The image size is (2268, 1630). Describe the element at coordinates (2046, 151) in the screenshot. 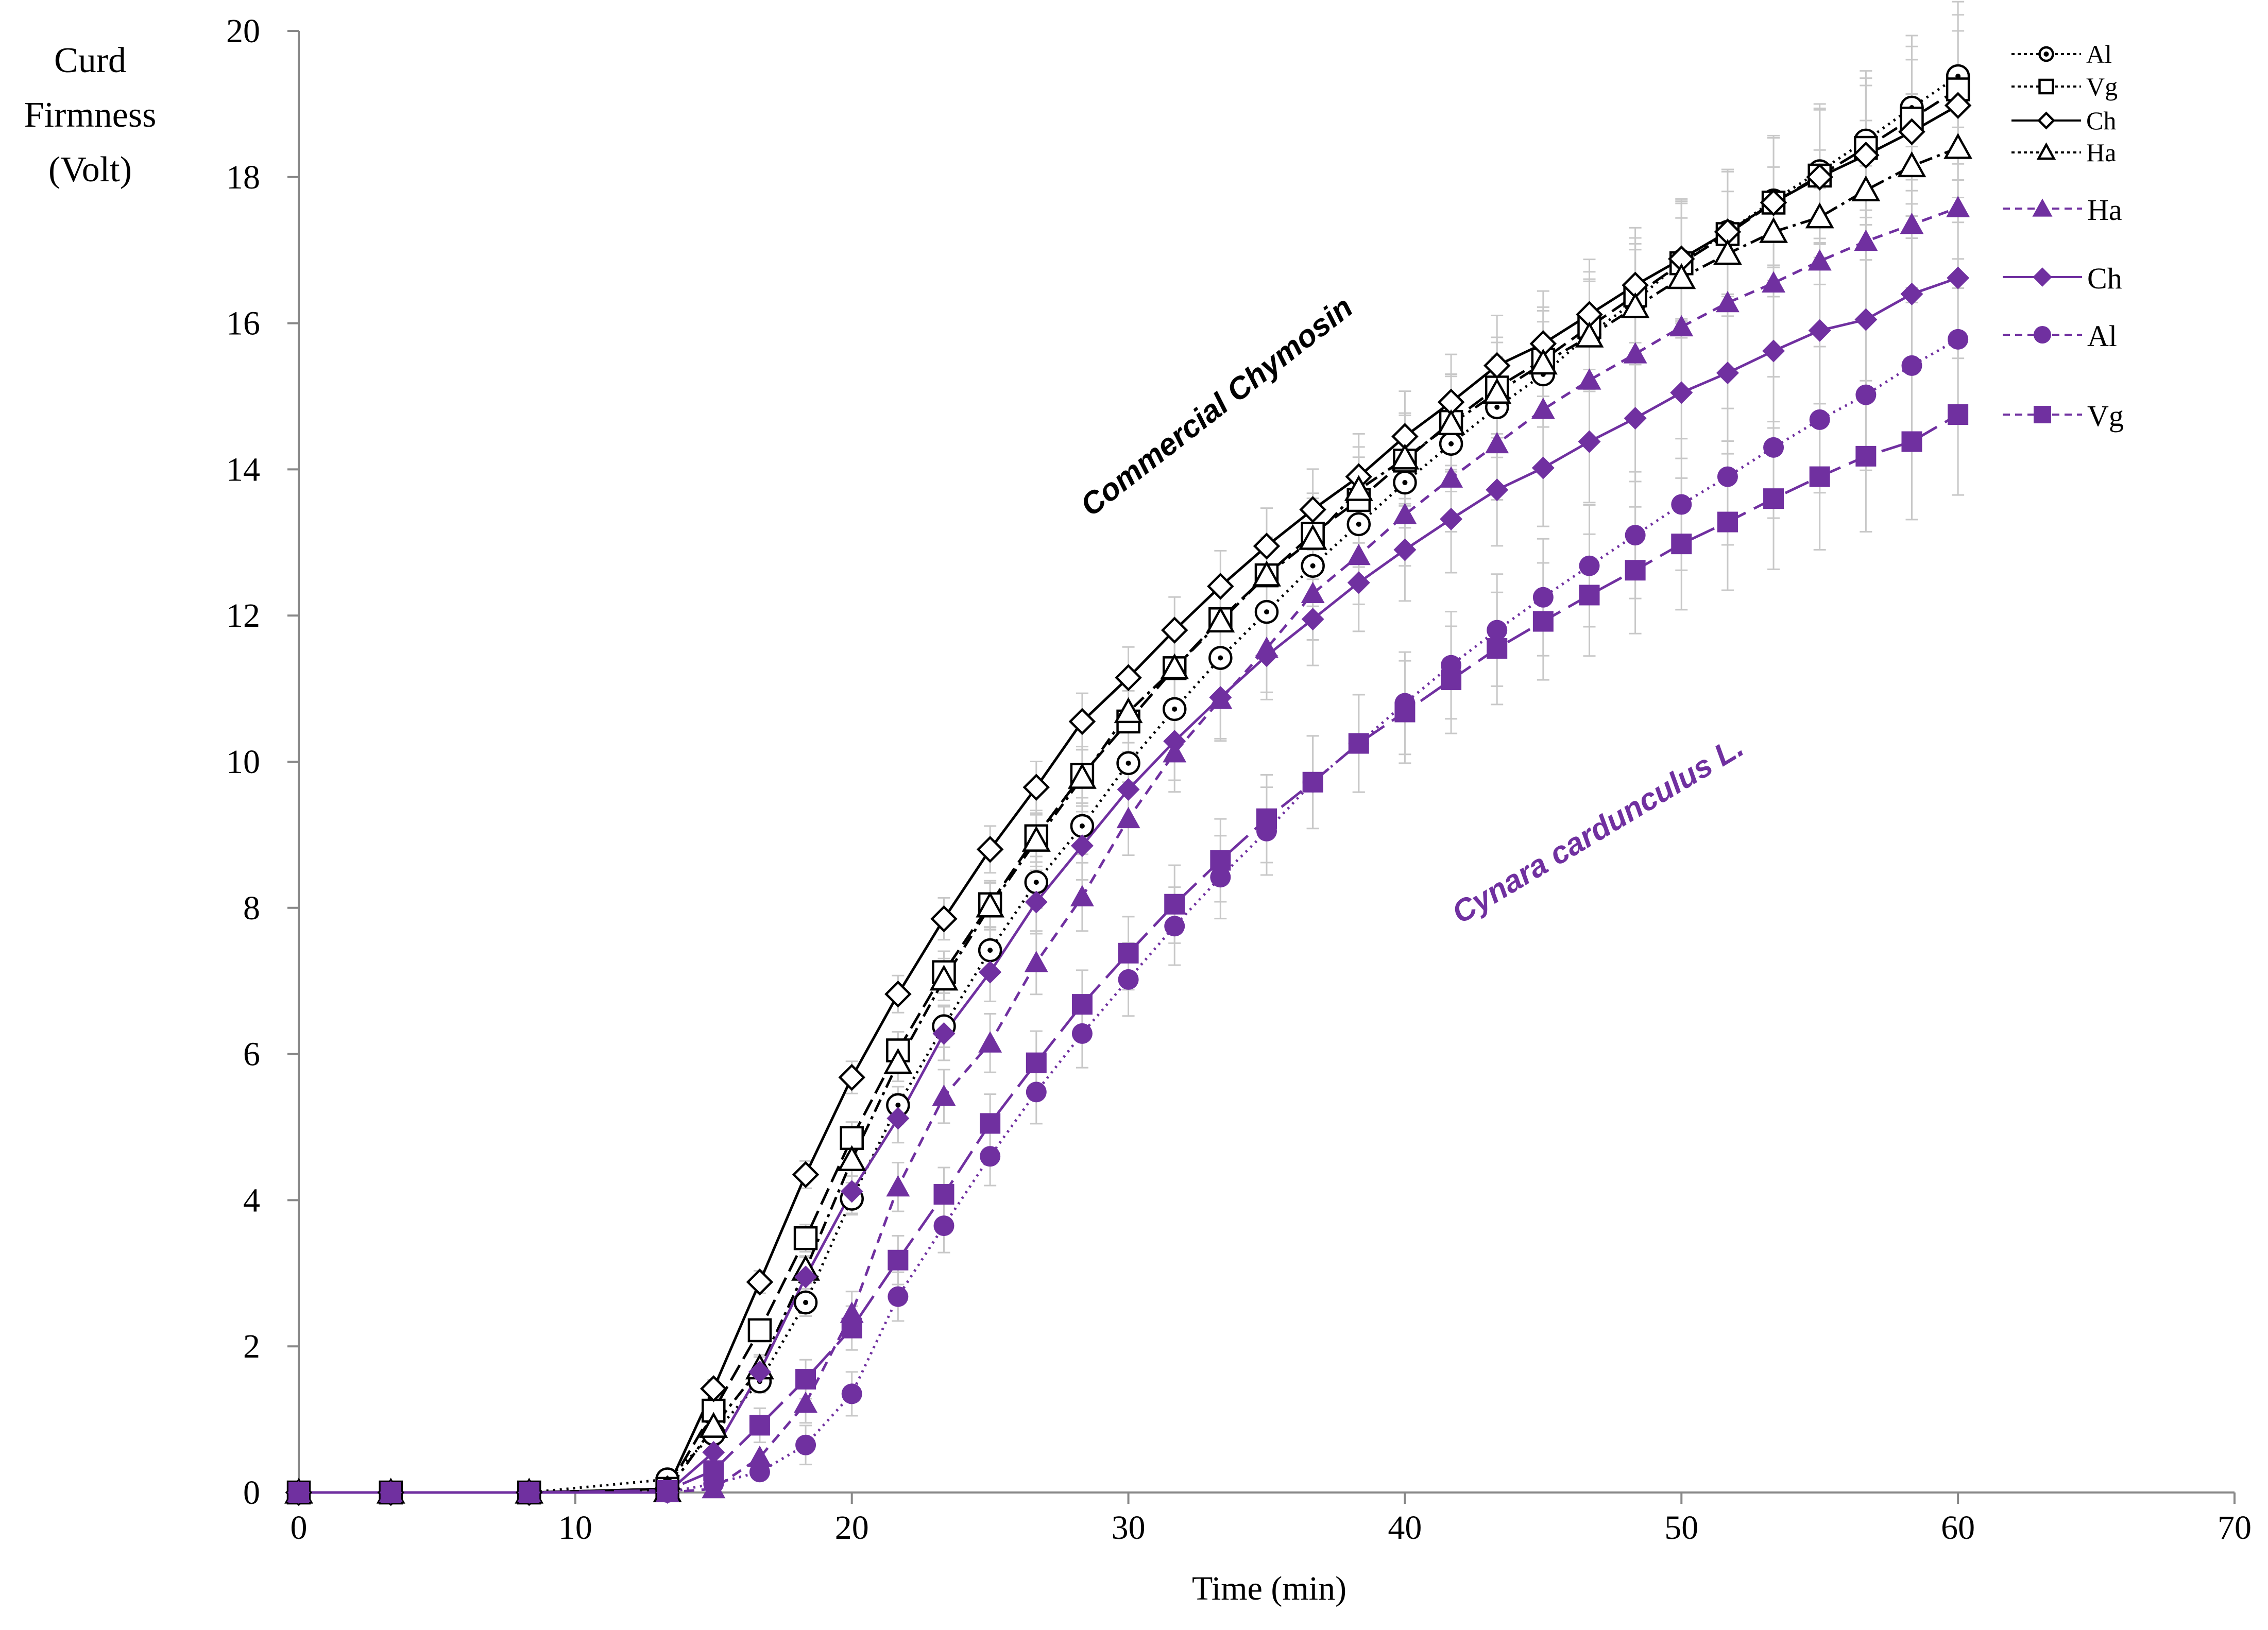

I see `legend-marker-chymosin-ha` at that location.